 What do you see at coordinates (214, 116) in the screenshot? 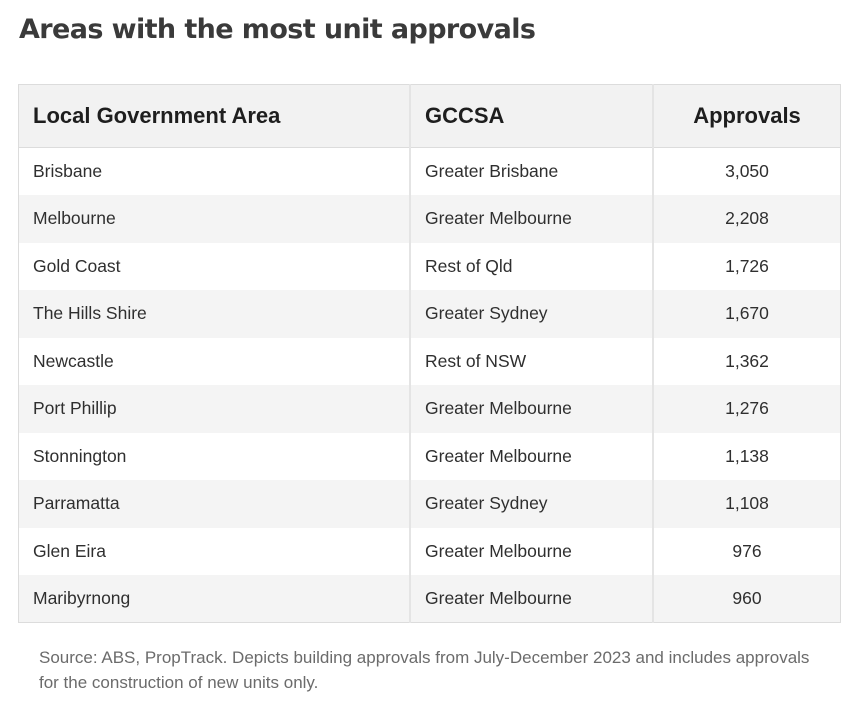
I see `header-local-government-area: Local Government Area` at bounding box center [214, 116].